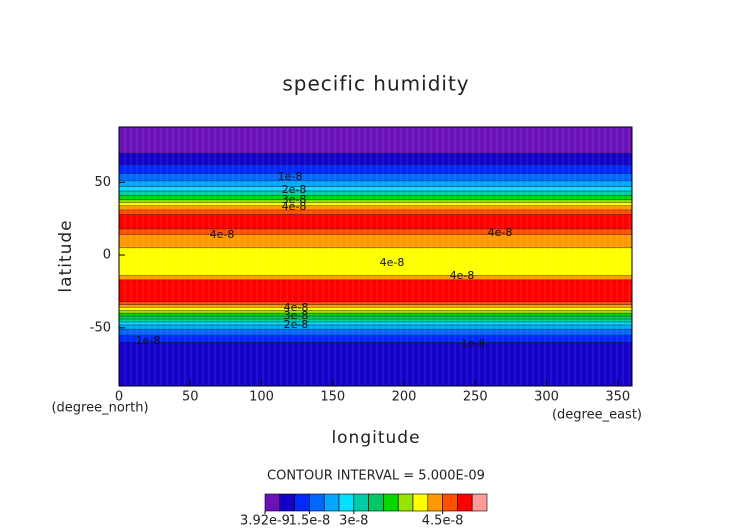  I want to click on y-tick-label: 50, so click(102, 182).